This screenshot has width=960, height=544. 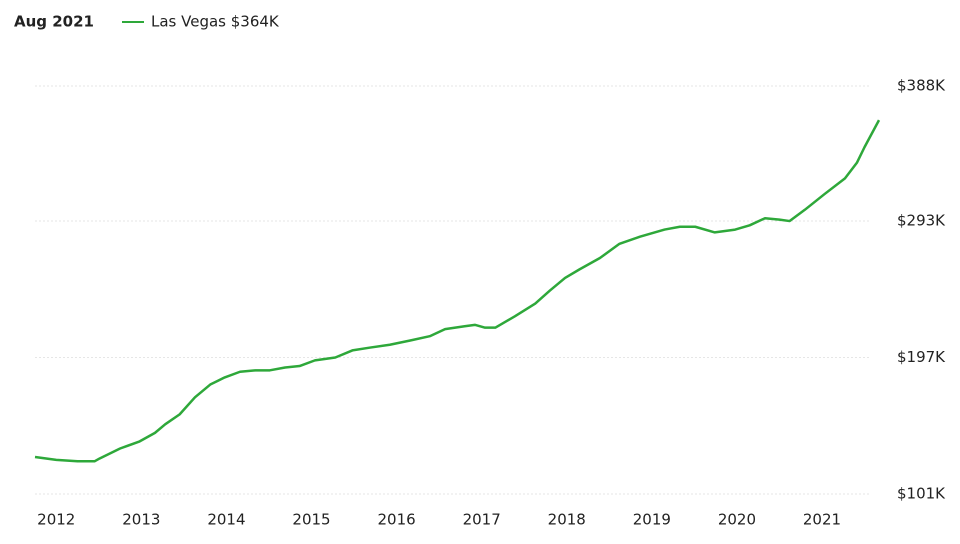 I want to click on legend-label: Las Vegas $364K, so click(x=215, y=22).